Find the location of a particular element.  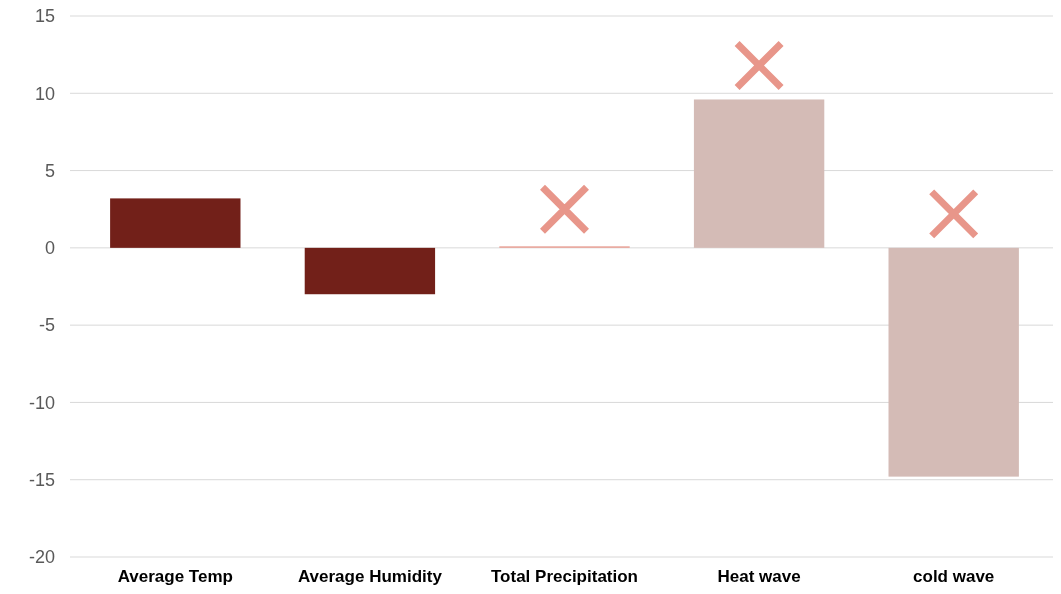

y-tick-label: 5 is located at coordinates (49, 170).